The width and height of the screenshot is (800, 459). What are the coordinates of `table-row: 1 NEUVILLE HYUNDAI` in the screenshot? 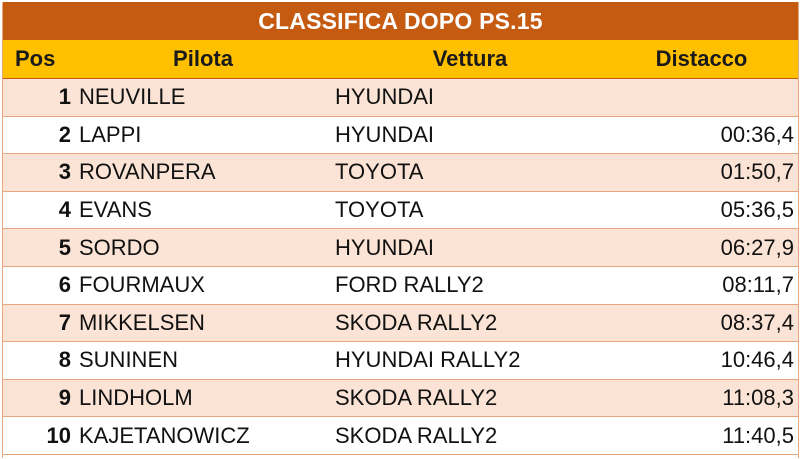 It's located at (400, 98).